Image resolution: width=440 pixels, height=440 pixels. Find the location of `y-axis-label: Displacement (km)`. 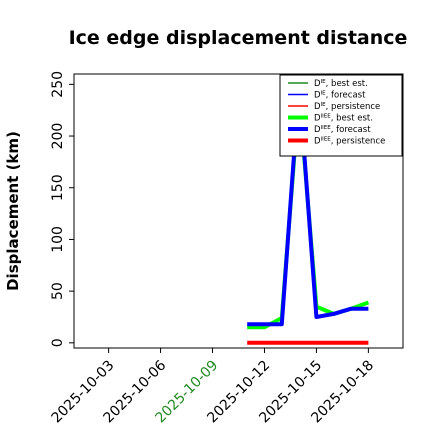

y-axis-label: Displacement (km) is located at coordinates (13, 211).